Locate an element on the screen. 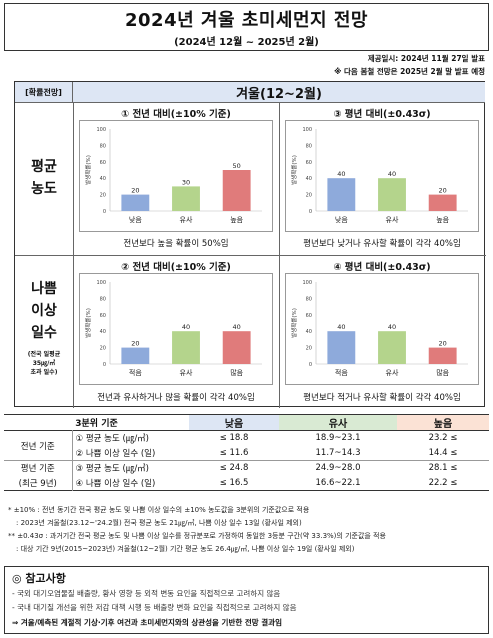 The width and height of the screenshot is (493, 638). panel-caption-3: 평년보다 낮거나 유사할 확률이 각각 40%임 is located at coordinates (382, 244).